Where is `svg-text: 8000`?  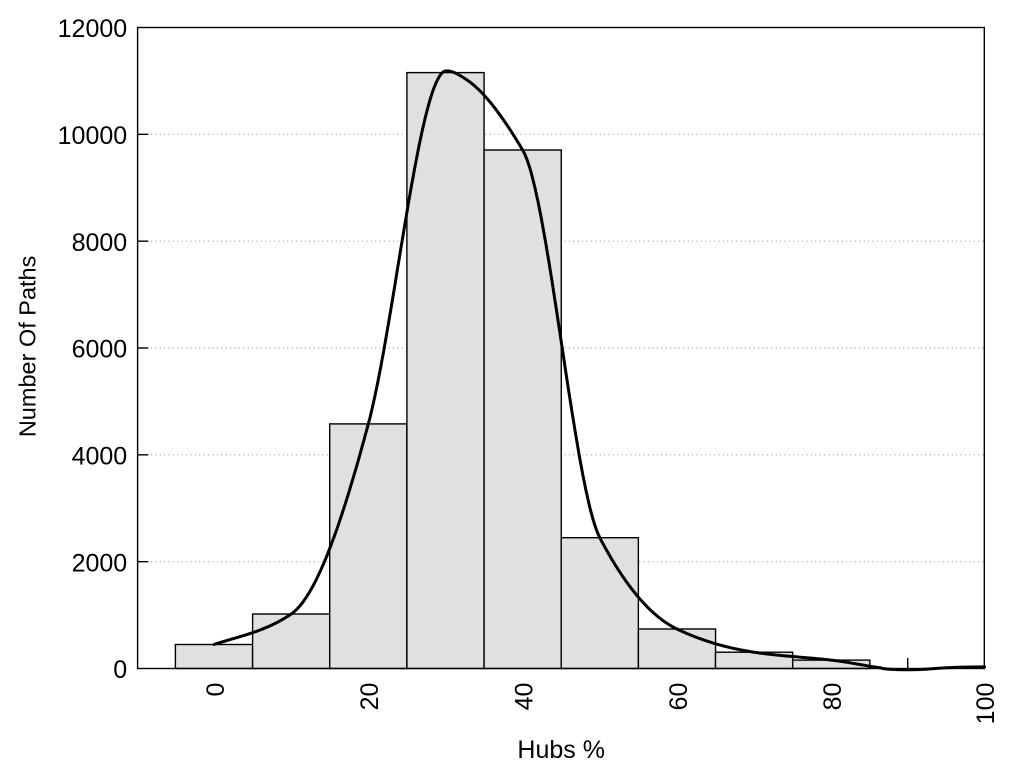 svg-text: 8000 is located at coordinates (100, 243).